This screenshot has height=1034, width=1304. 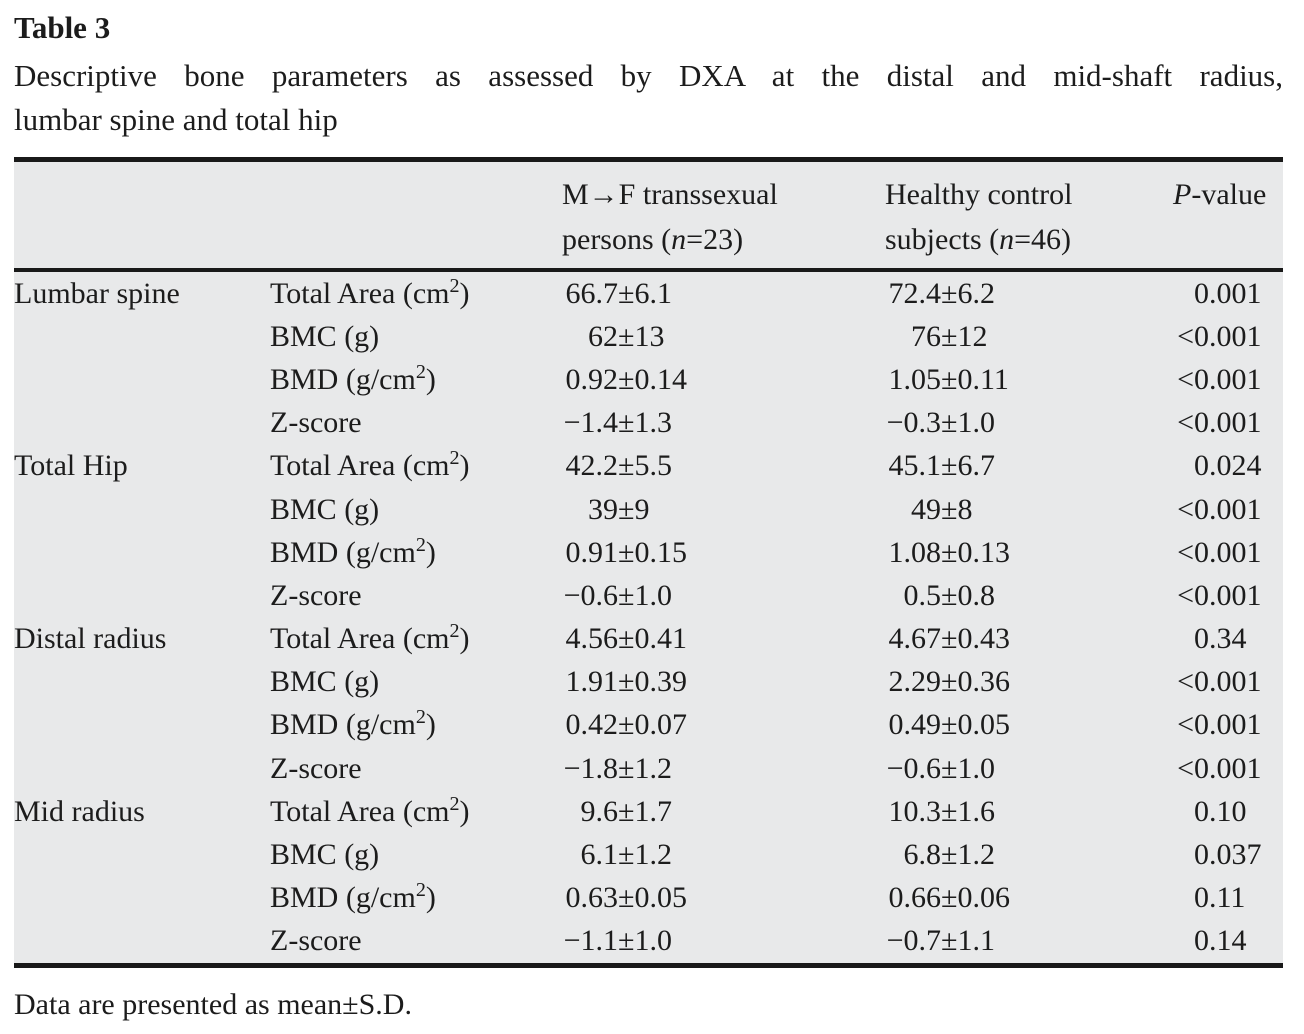 I want to click on value-control-group: −0.3±1.0, so click(x=940, y=423).